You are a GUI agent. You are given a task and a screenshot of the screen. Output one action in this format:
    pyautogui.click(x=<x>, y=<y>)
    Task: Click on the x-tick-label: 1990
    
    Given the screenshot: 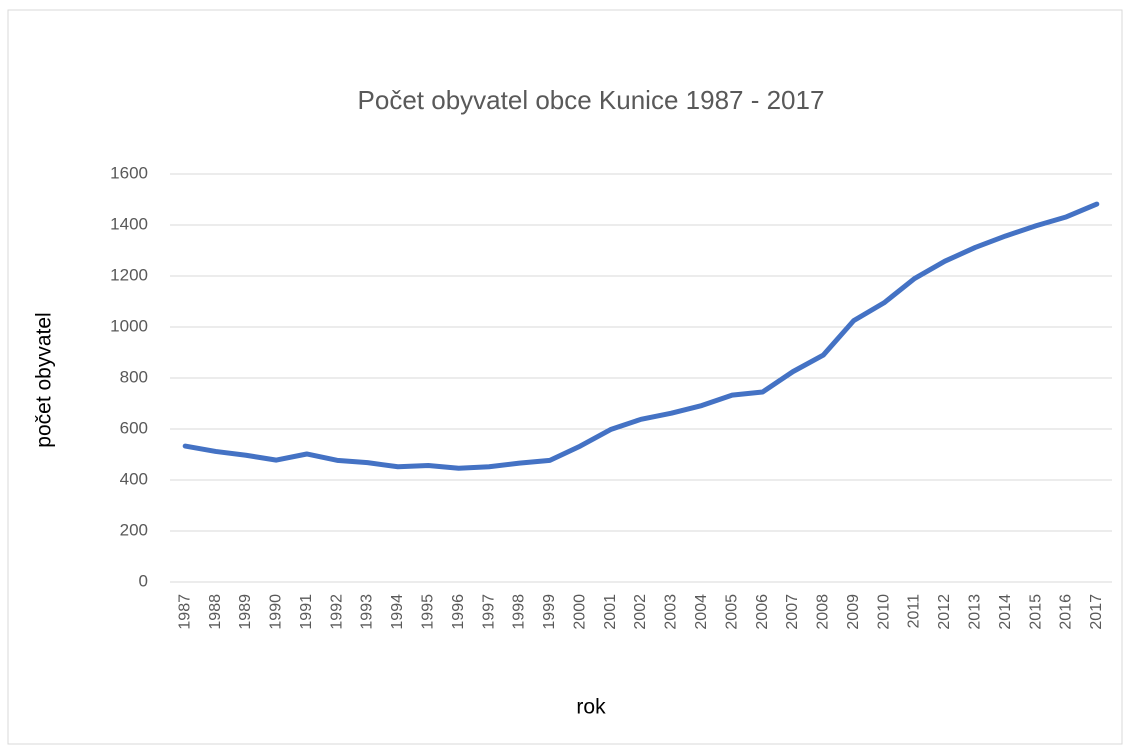 What is the action you would take?
    pyautogui.click(x=276, y=612)
    